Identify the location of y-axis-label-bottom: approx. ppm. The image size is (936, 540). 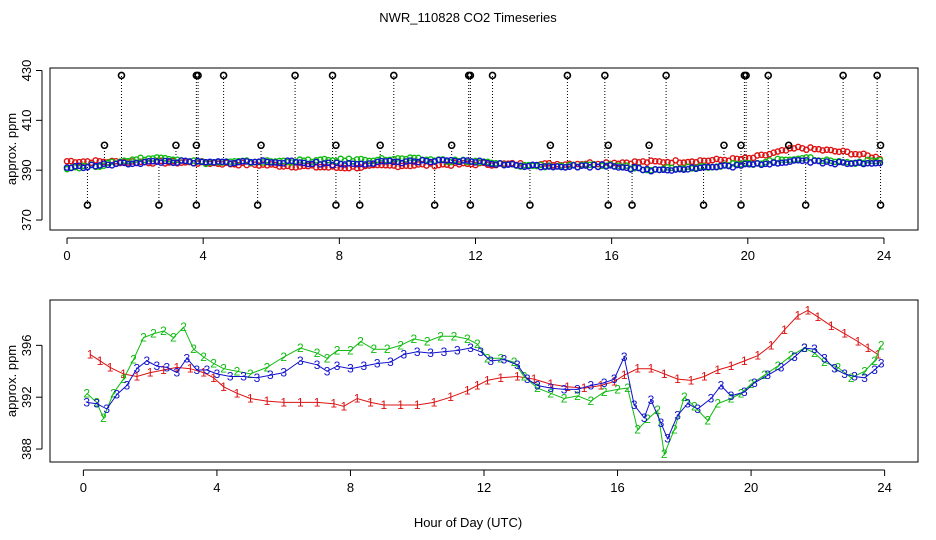
(11, 381).